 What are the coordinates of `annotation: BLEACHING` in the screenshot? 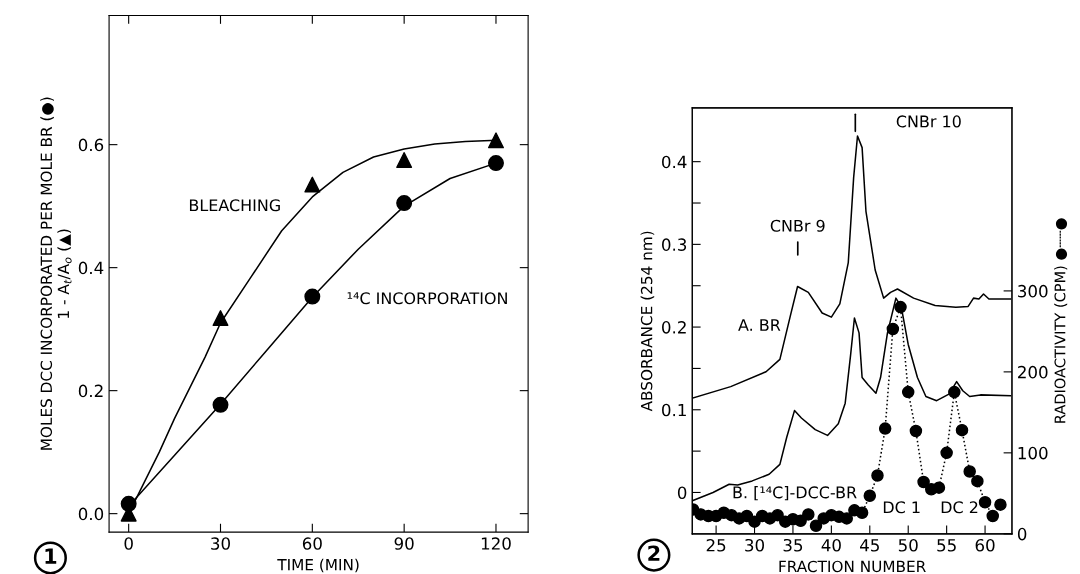 It's located at (234, 205).